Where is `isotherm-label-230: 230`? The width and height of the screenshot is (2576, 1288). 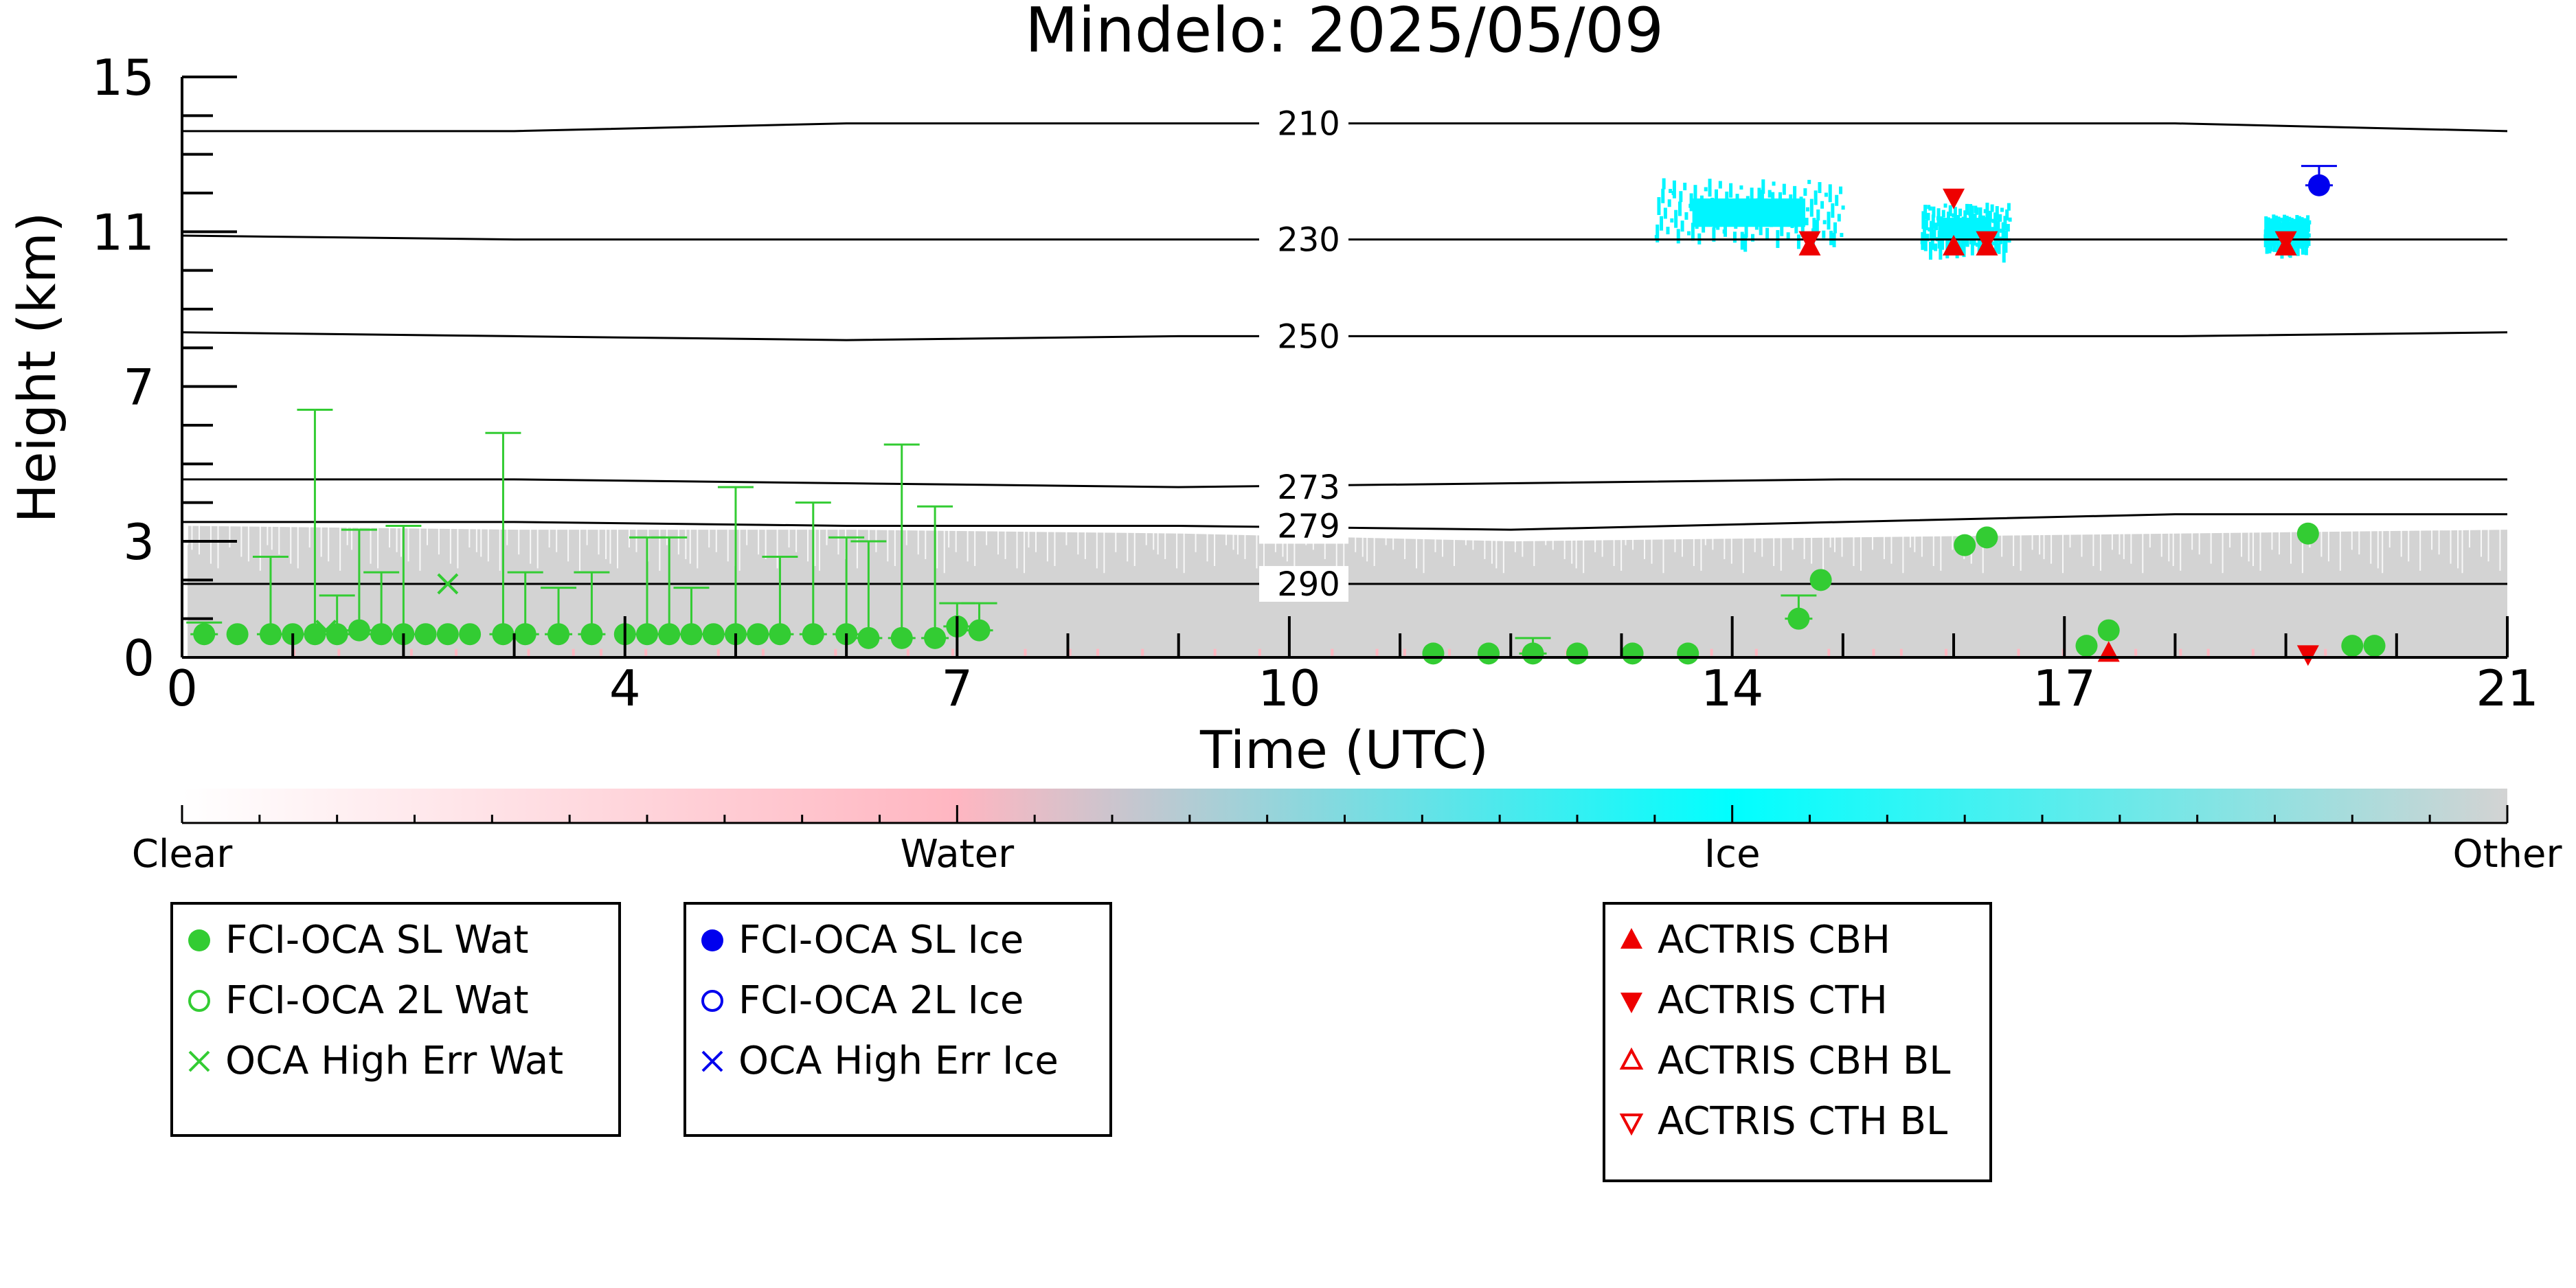
isotherm-label-230: 230 is located at coordinates (1308, 240).